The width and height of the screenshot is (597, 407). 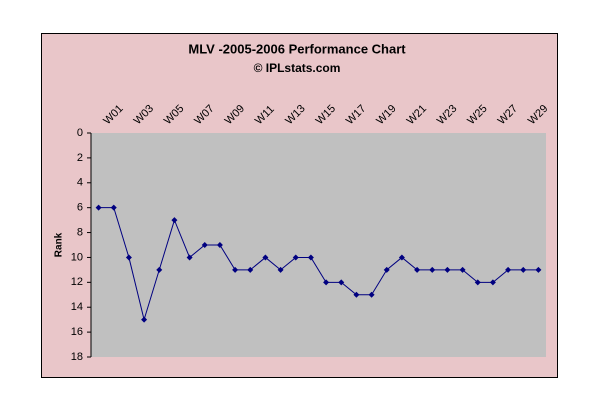 I want to click on y-tick-label: 0, so click(x=80, y=133).